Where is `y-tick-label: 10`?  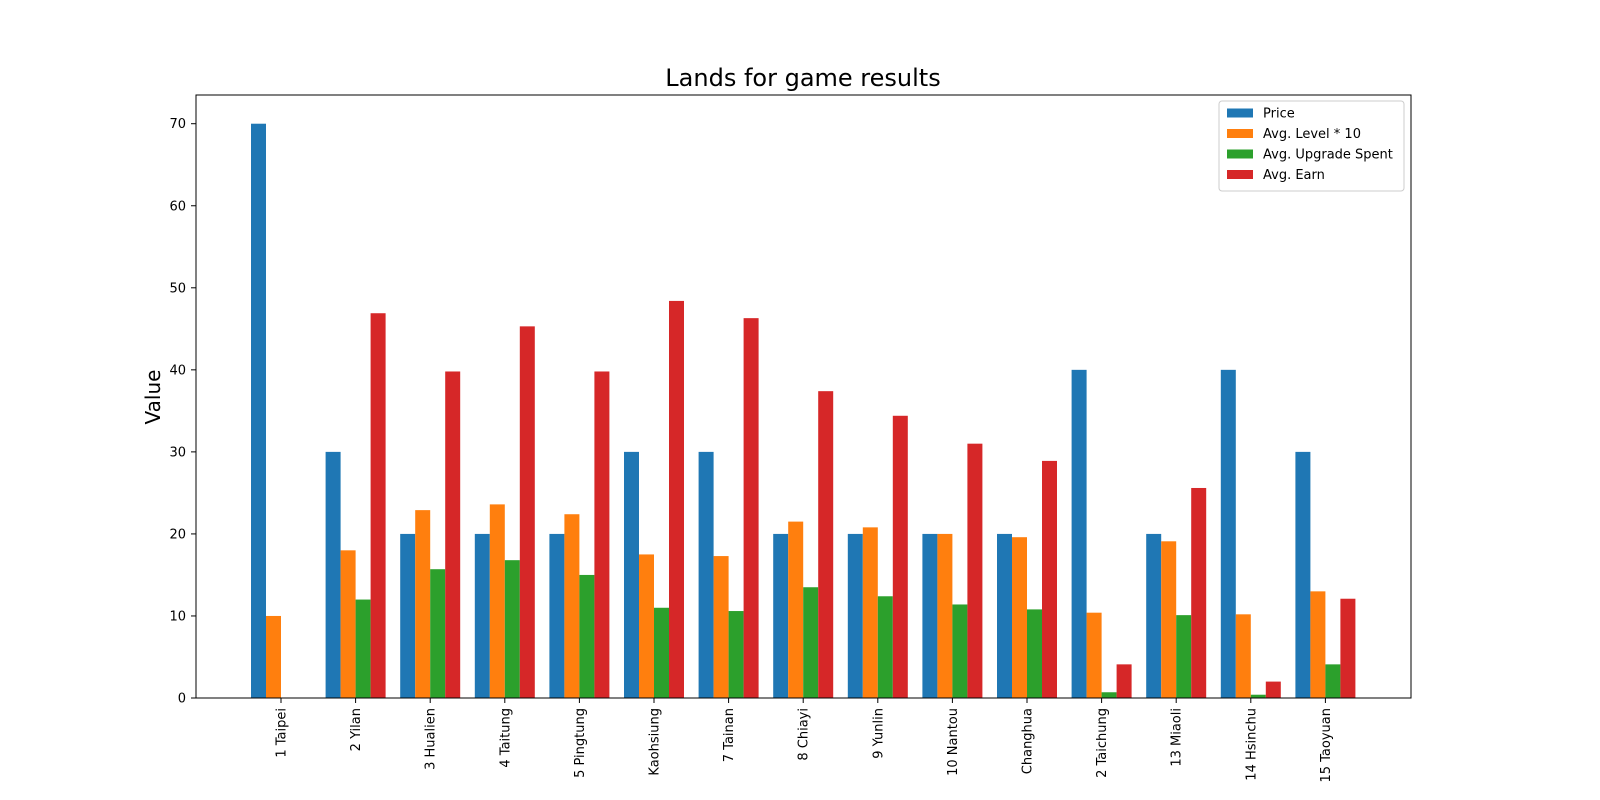
y-tick-label: 10 is located at coordinates (177, 616).